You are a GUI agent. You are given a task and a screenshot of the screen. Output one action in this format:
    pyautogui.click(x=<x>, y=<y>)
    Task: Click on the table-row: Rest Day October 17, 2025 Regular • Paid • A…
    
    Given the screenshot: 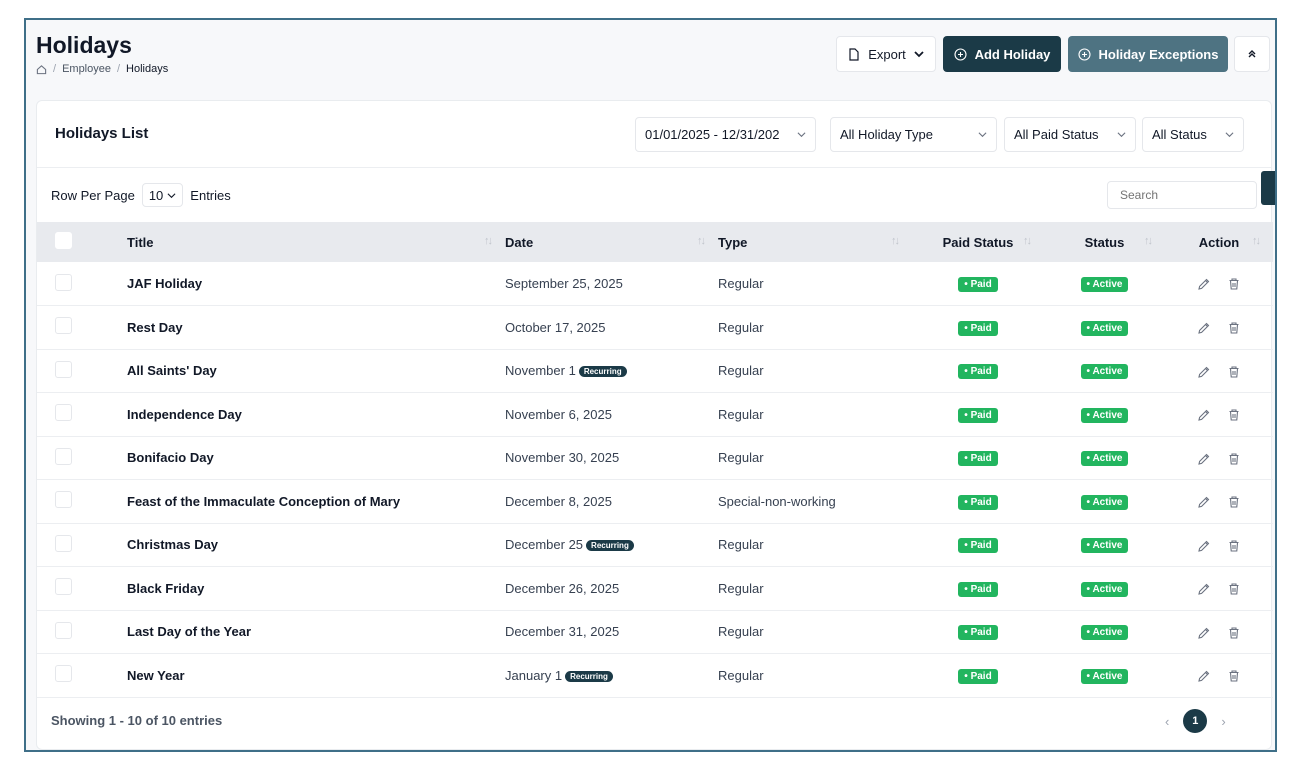 What is the action you would take?
    pyautogui.click(x=655, y=327)
    